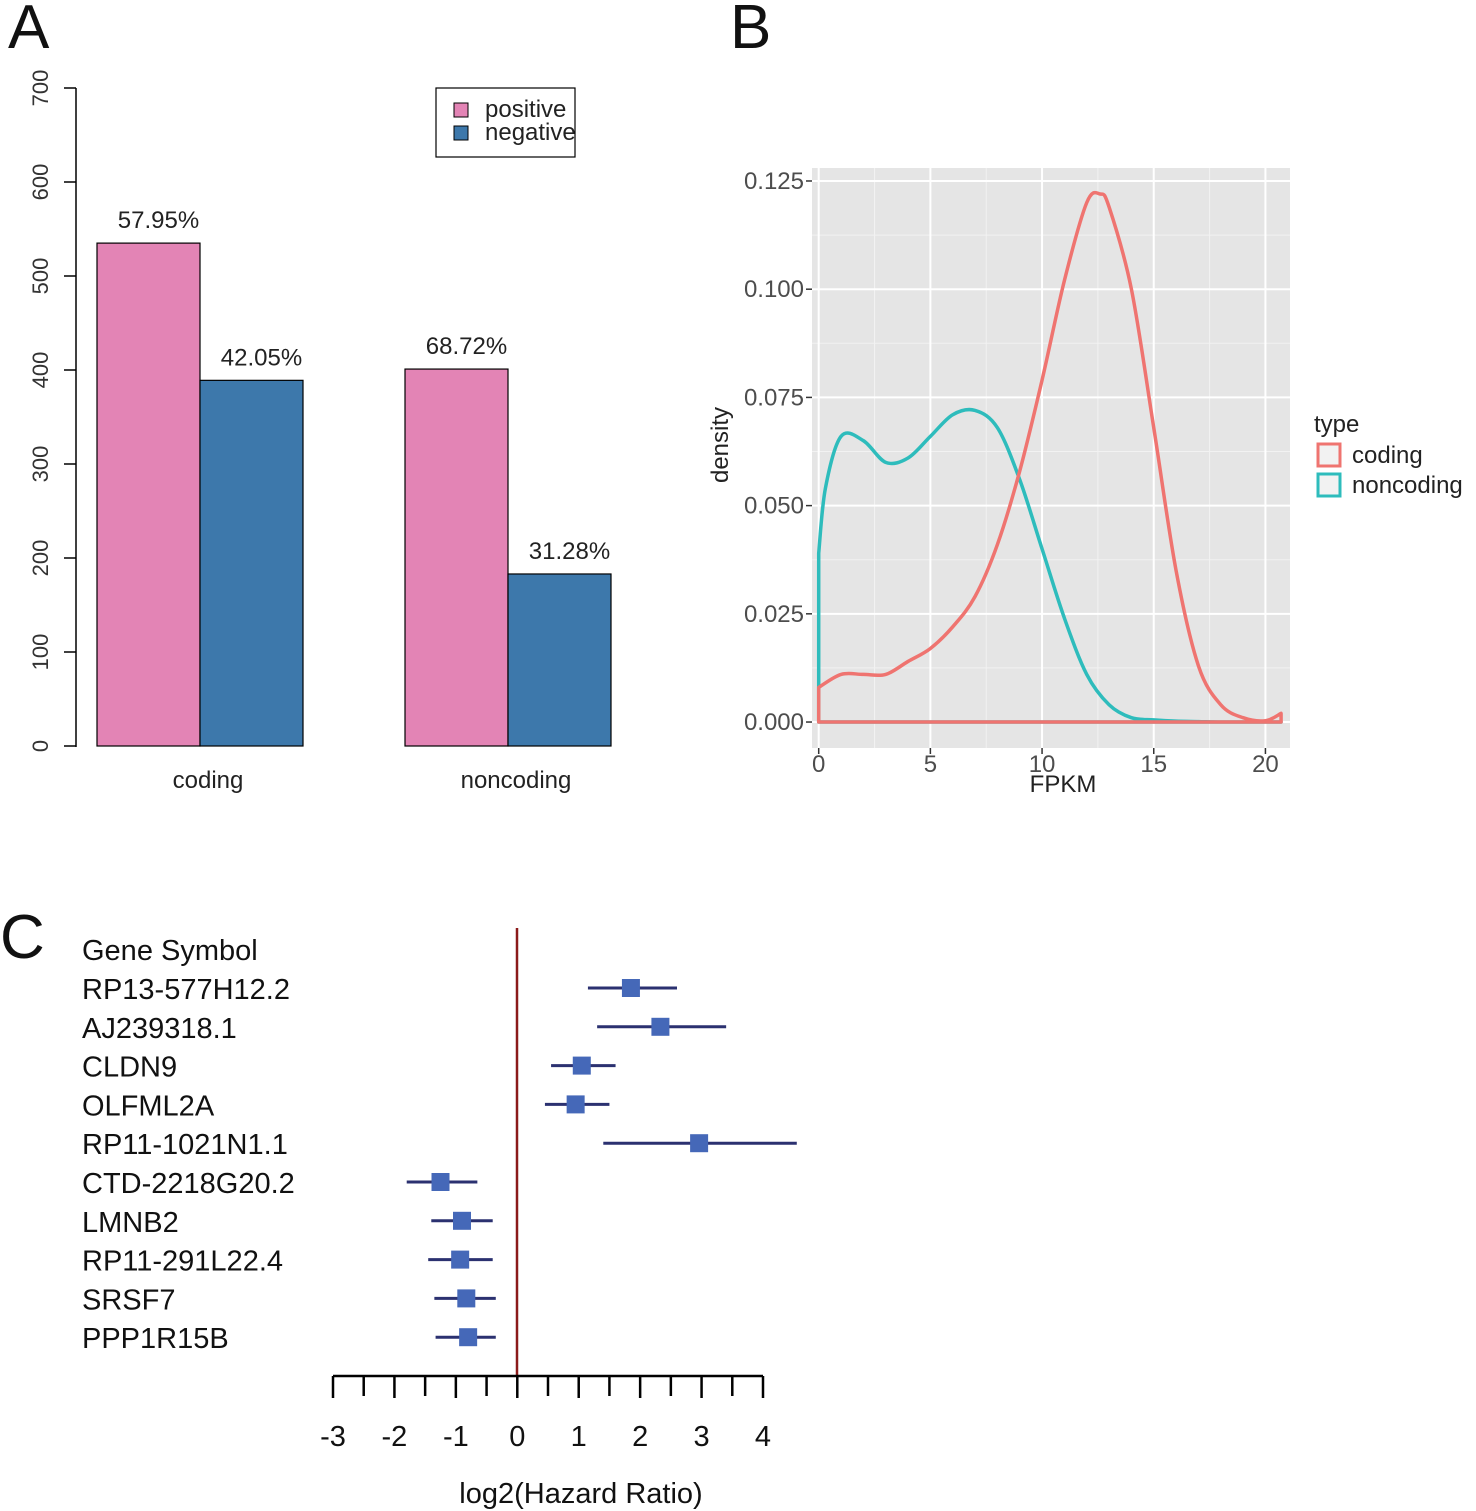 This screenshot has width=1476, height=1511. I want to click on b-x-tick-label: 10, so click(1042, 764).